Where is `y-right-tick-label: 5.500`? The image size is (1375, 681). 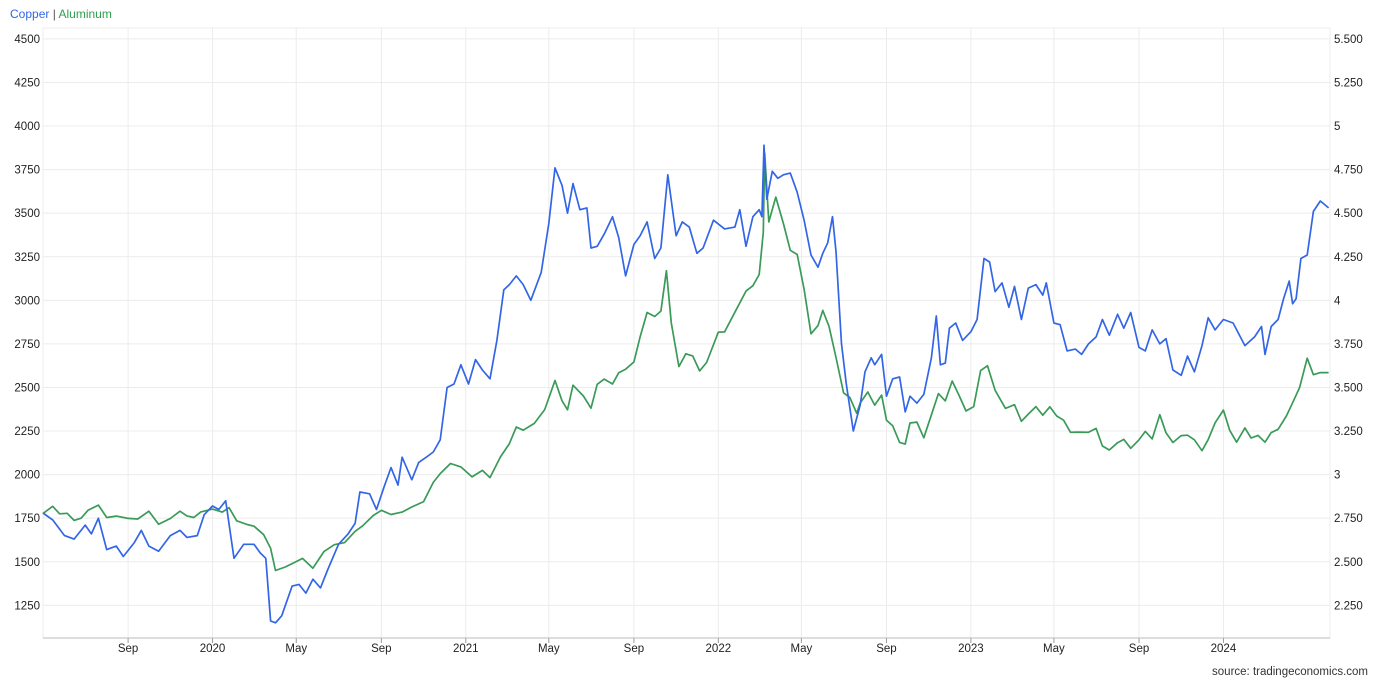
y-right-tick-label: 5.500 is located at coordinates (1348, 40).